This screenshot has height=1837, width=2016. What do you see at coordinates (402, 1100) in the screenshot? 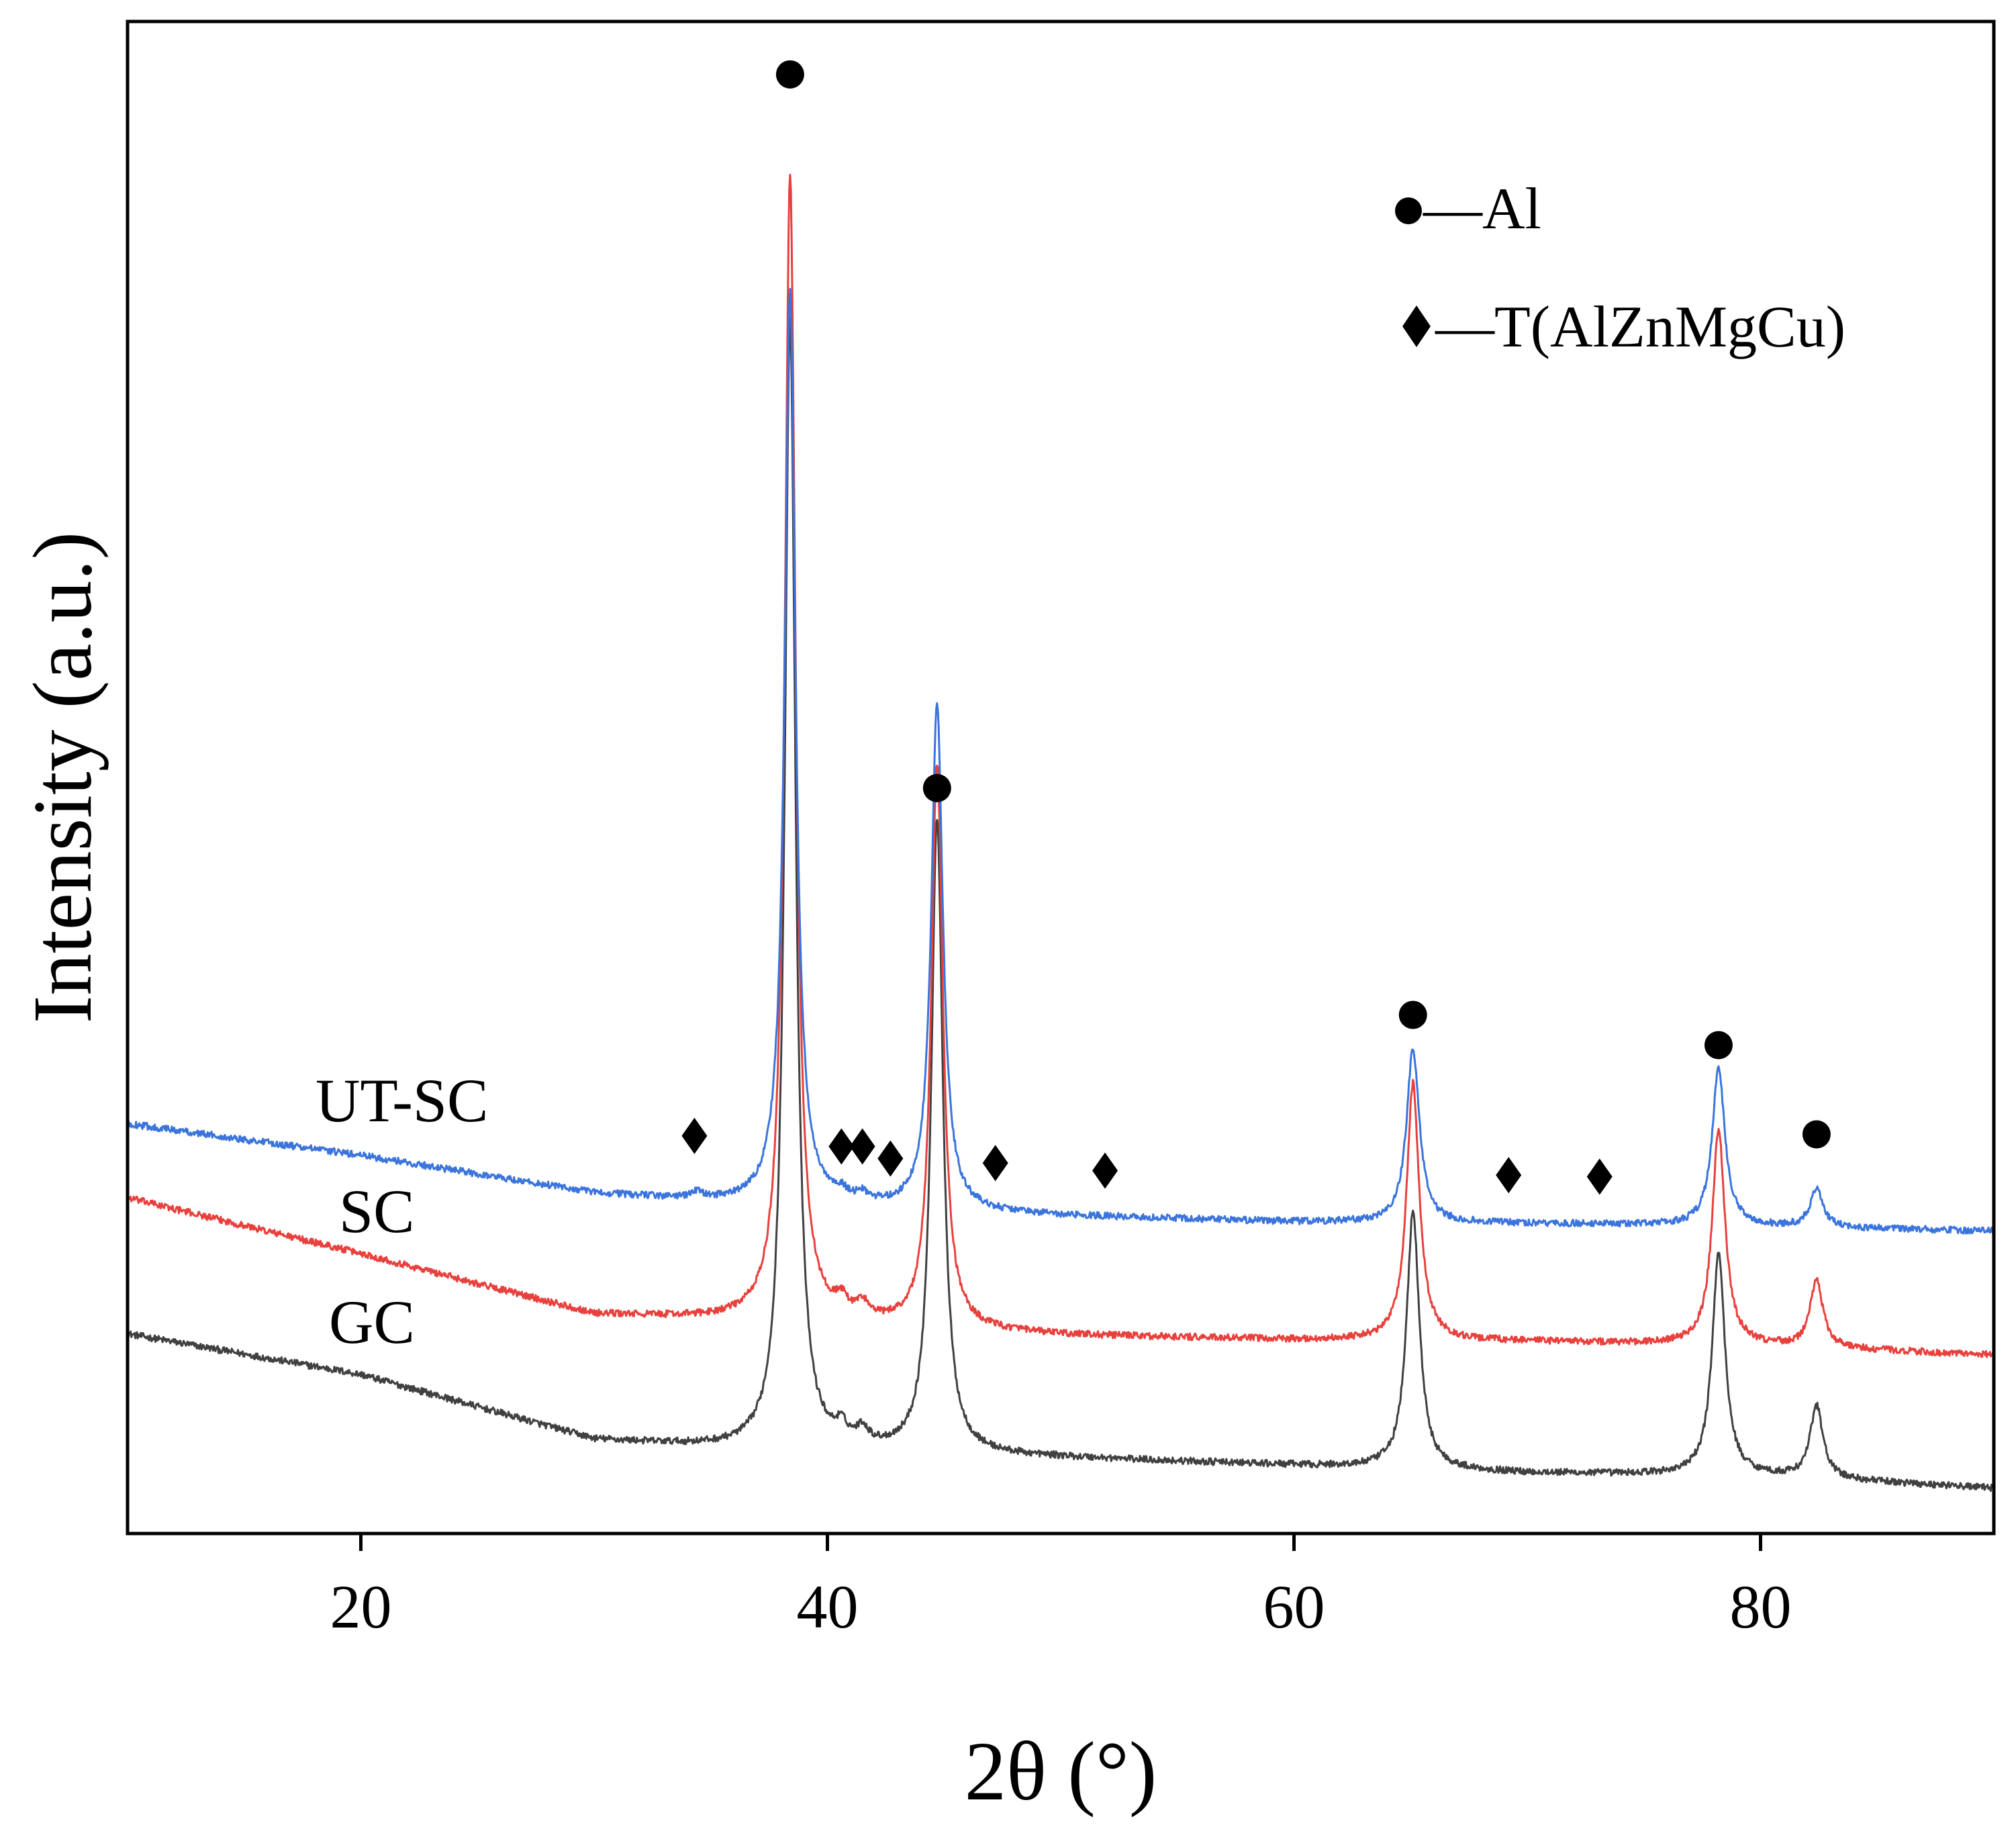
I see `curve-label-ut-sc: UT-SC` at bounding box center [402, 1100].